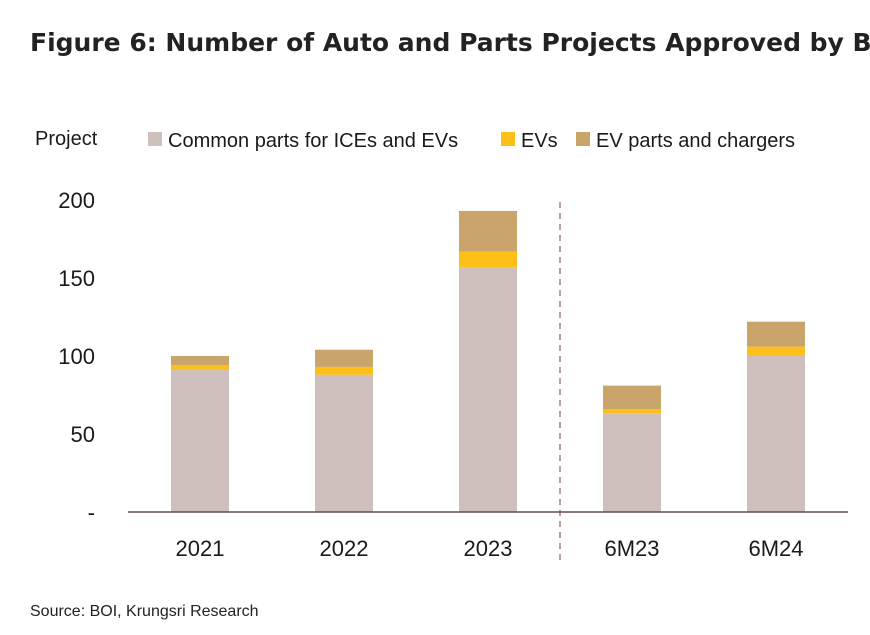 The width and height of the screenshot is (870, 635). Describe the element at coordinates (344, 370) in the screenshot. I see `bar-2022-evs` at that location.